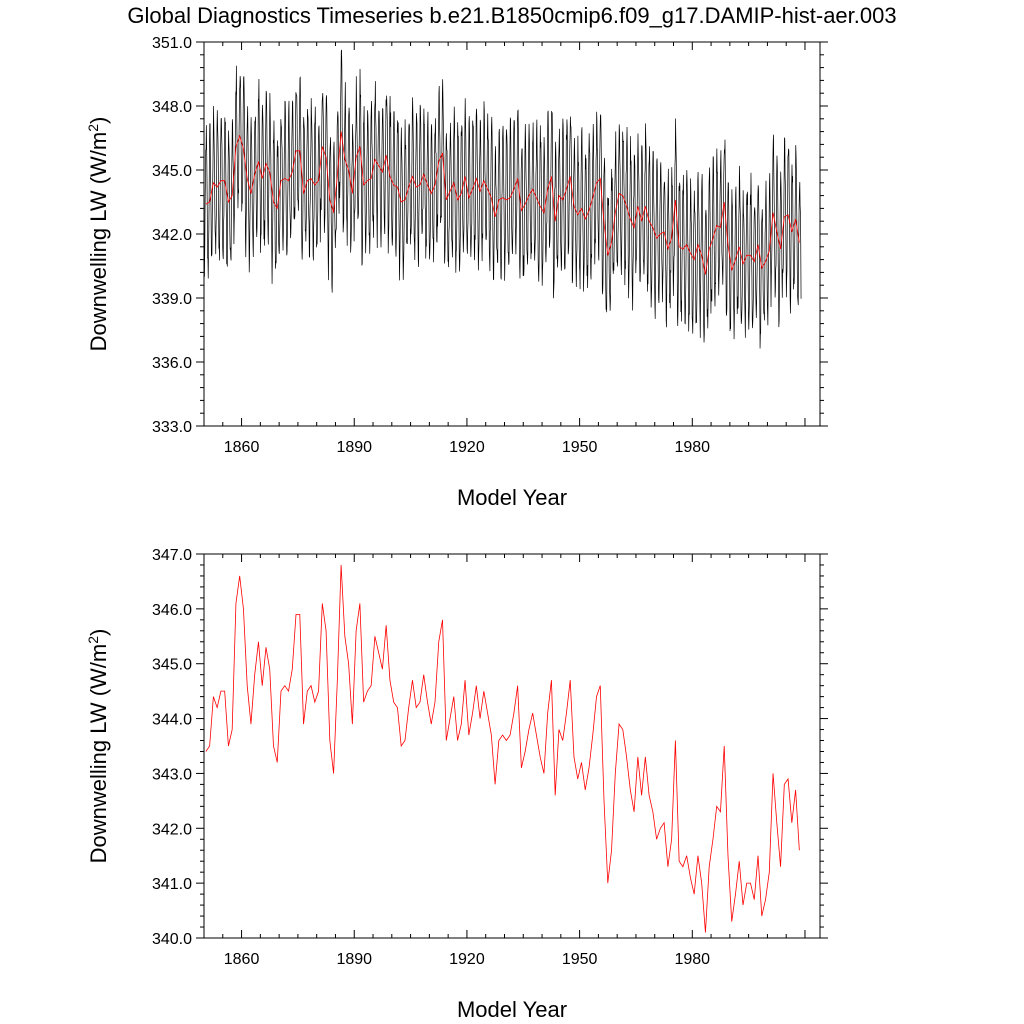 This screenshot has width=1024, height=1024. I want to click on annual-mean-series-line, so click(502, 203).